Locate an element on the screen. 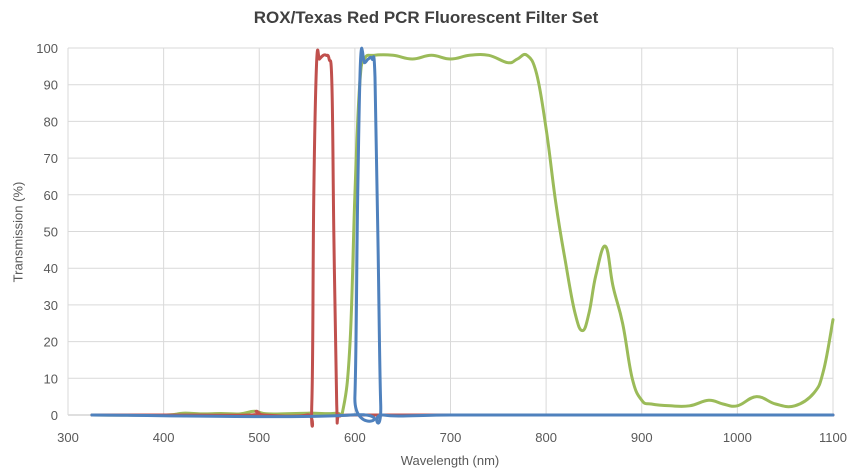  y-axis-ticks: 0 10 20 30 40 50 60 70 80 90 100 is located at coordinates (47, 232).